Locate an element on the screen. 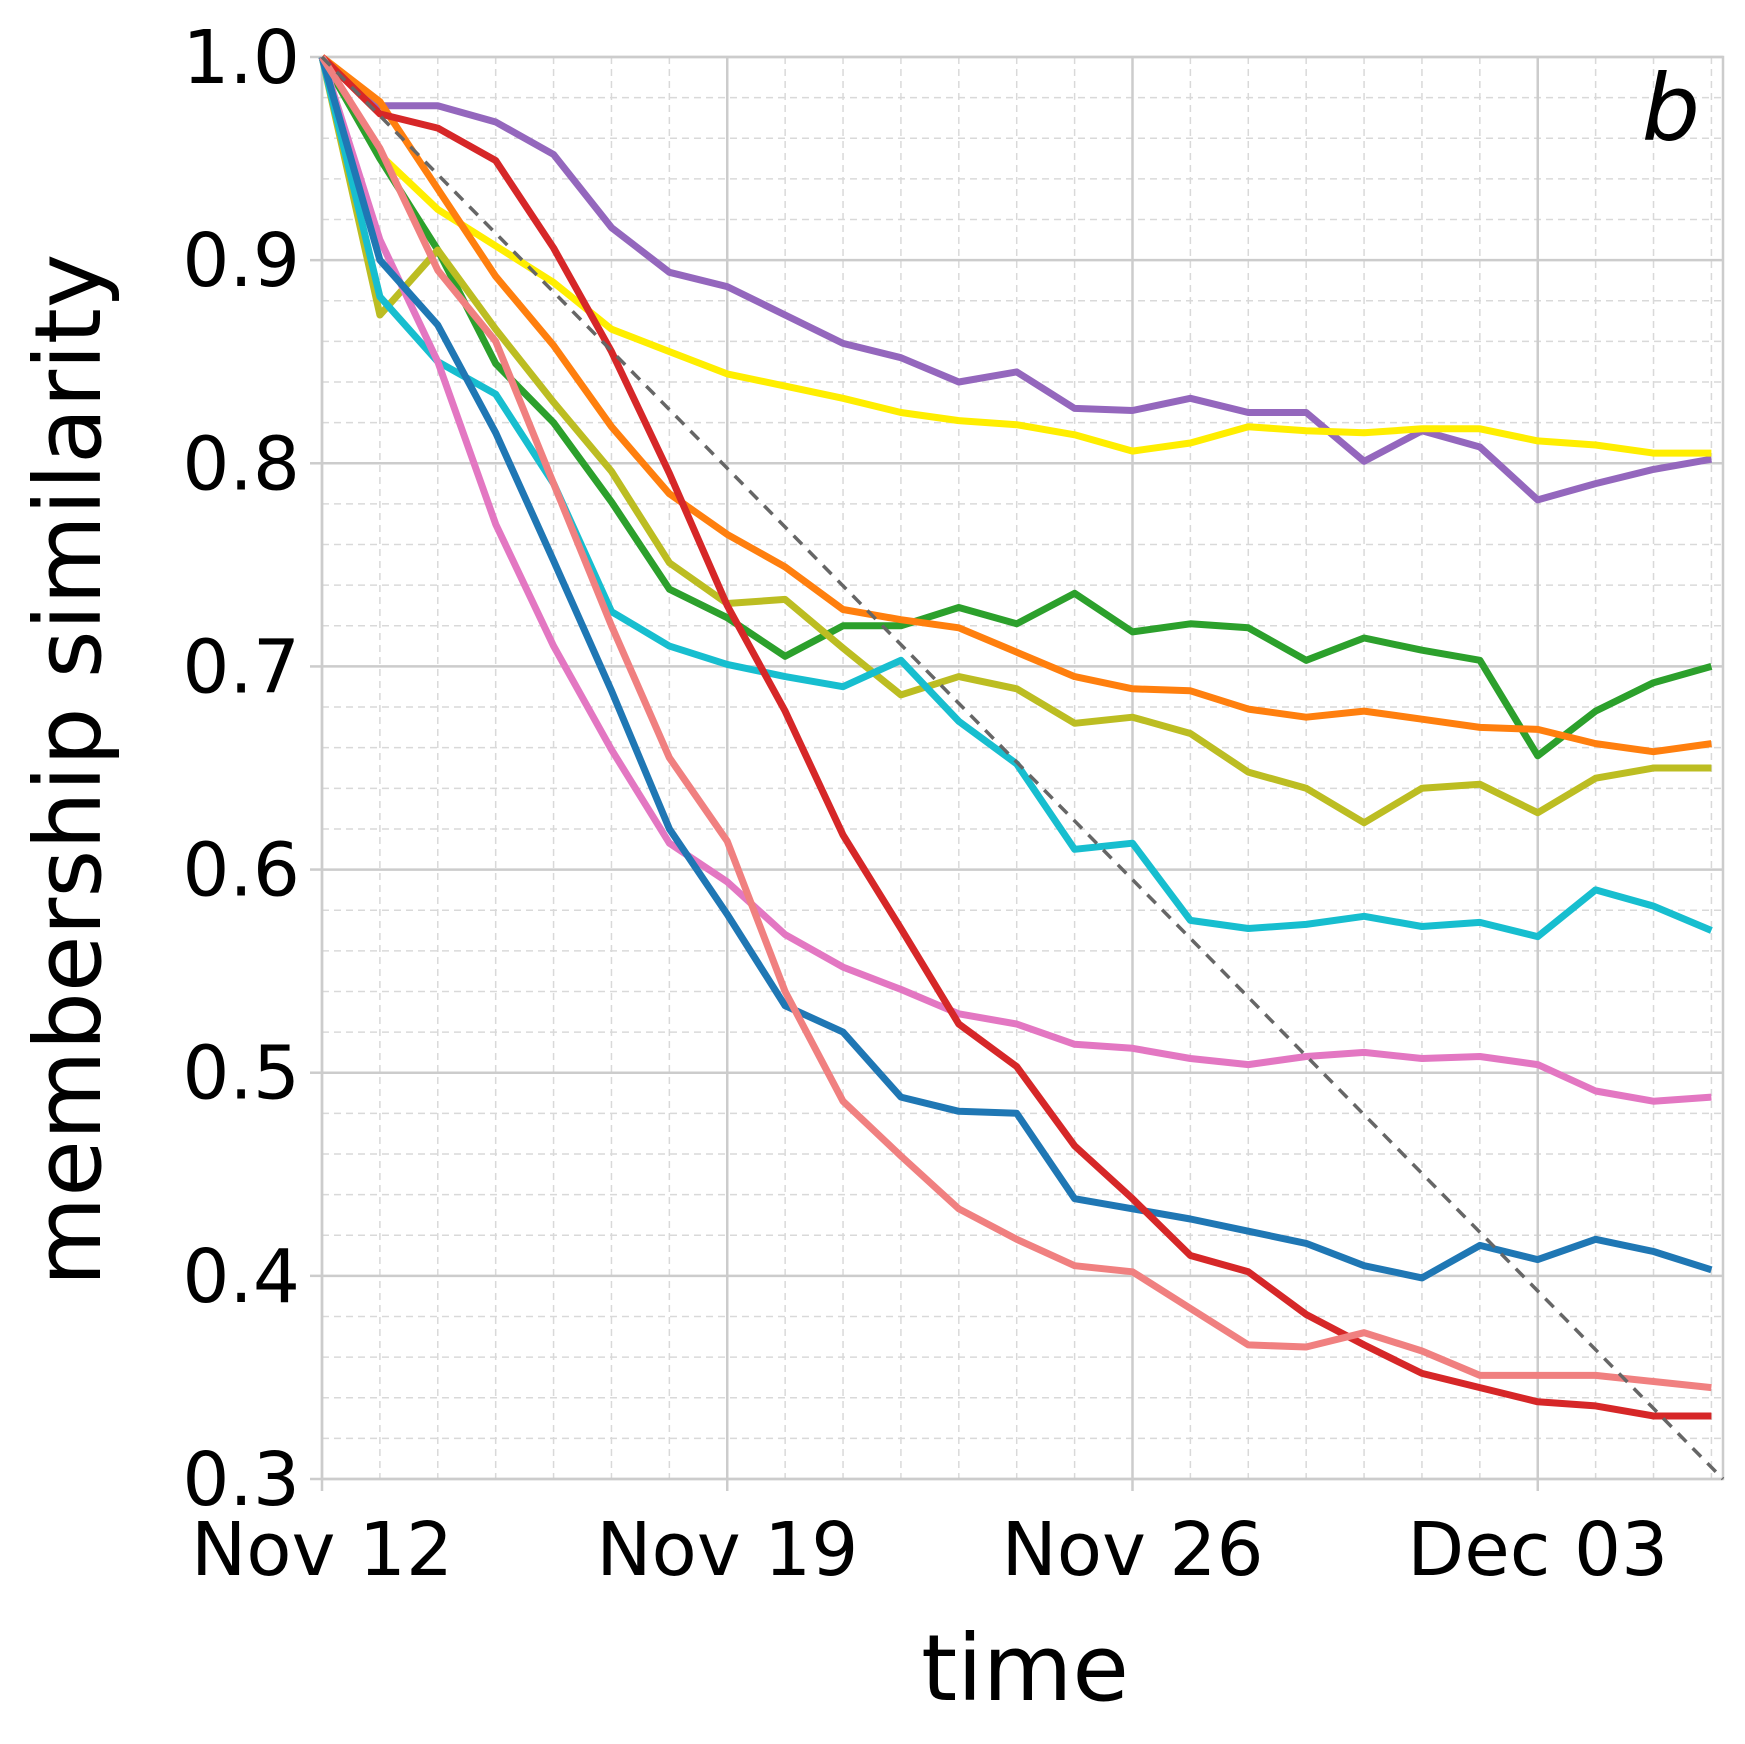  y-axis-title: membership similarity is located at coordinates (68, 770).